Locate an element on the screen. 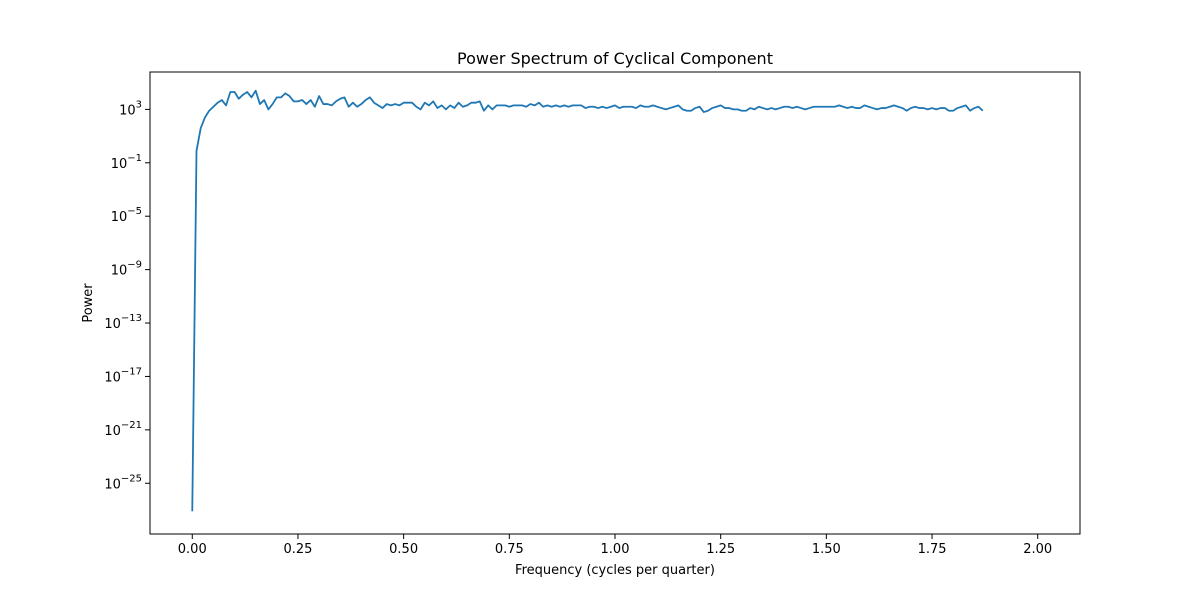 The width and height of the screenshot is (1200, 600). y-tick-label: 10⁻¹⁷ is located at coordinates (123, 375).